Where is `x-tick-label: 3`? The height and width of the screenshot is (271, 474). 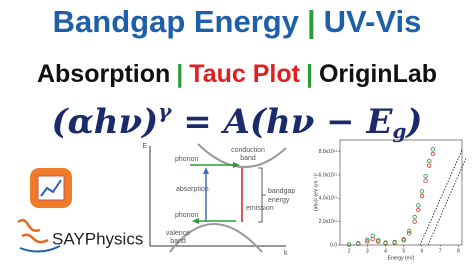 x-tick-label: 3 is located at coordinates (367, 251).